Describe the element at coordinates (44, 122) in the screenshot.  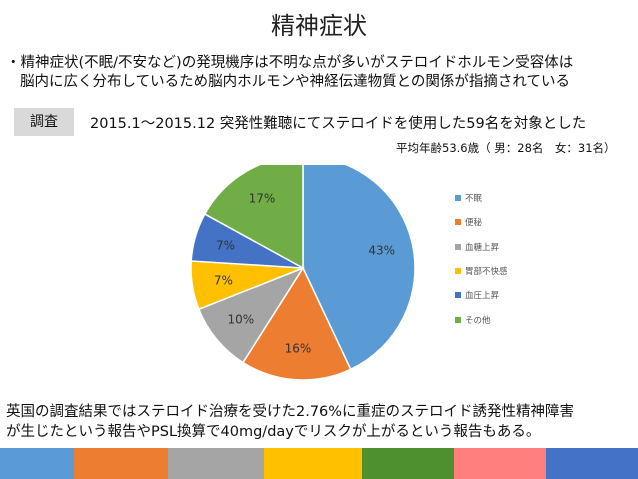
I see `study-tag: 調査` at that location.